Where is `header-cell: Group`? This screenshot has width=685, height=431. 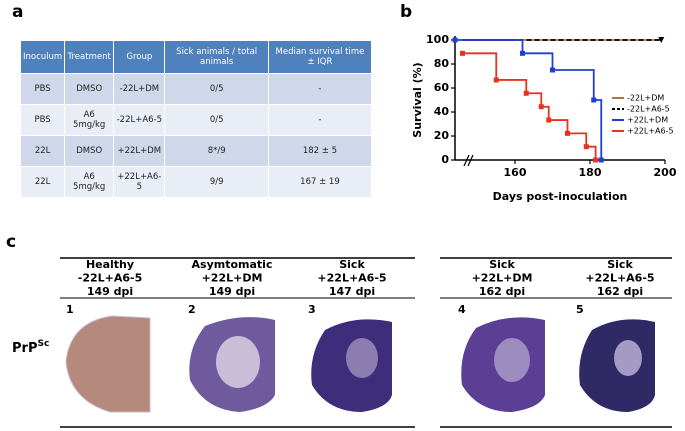
header-cell: Group is located at coordinates (139, 57).